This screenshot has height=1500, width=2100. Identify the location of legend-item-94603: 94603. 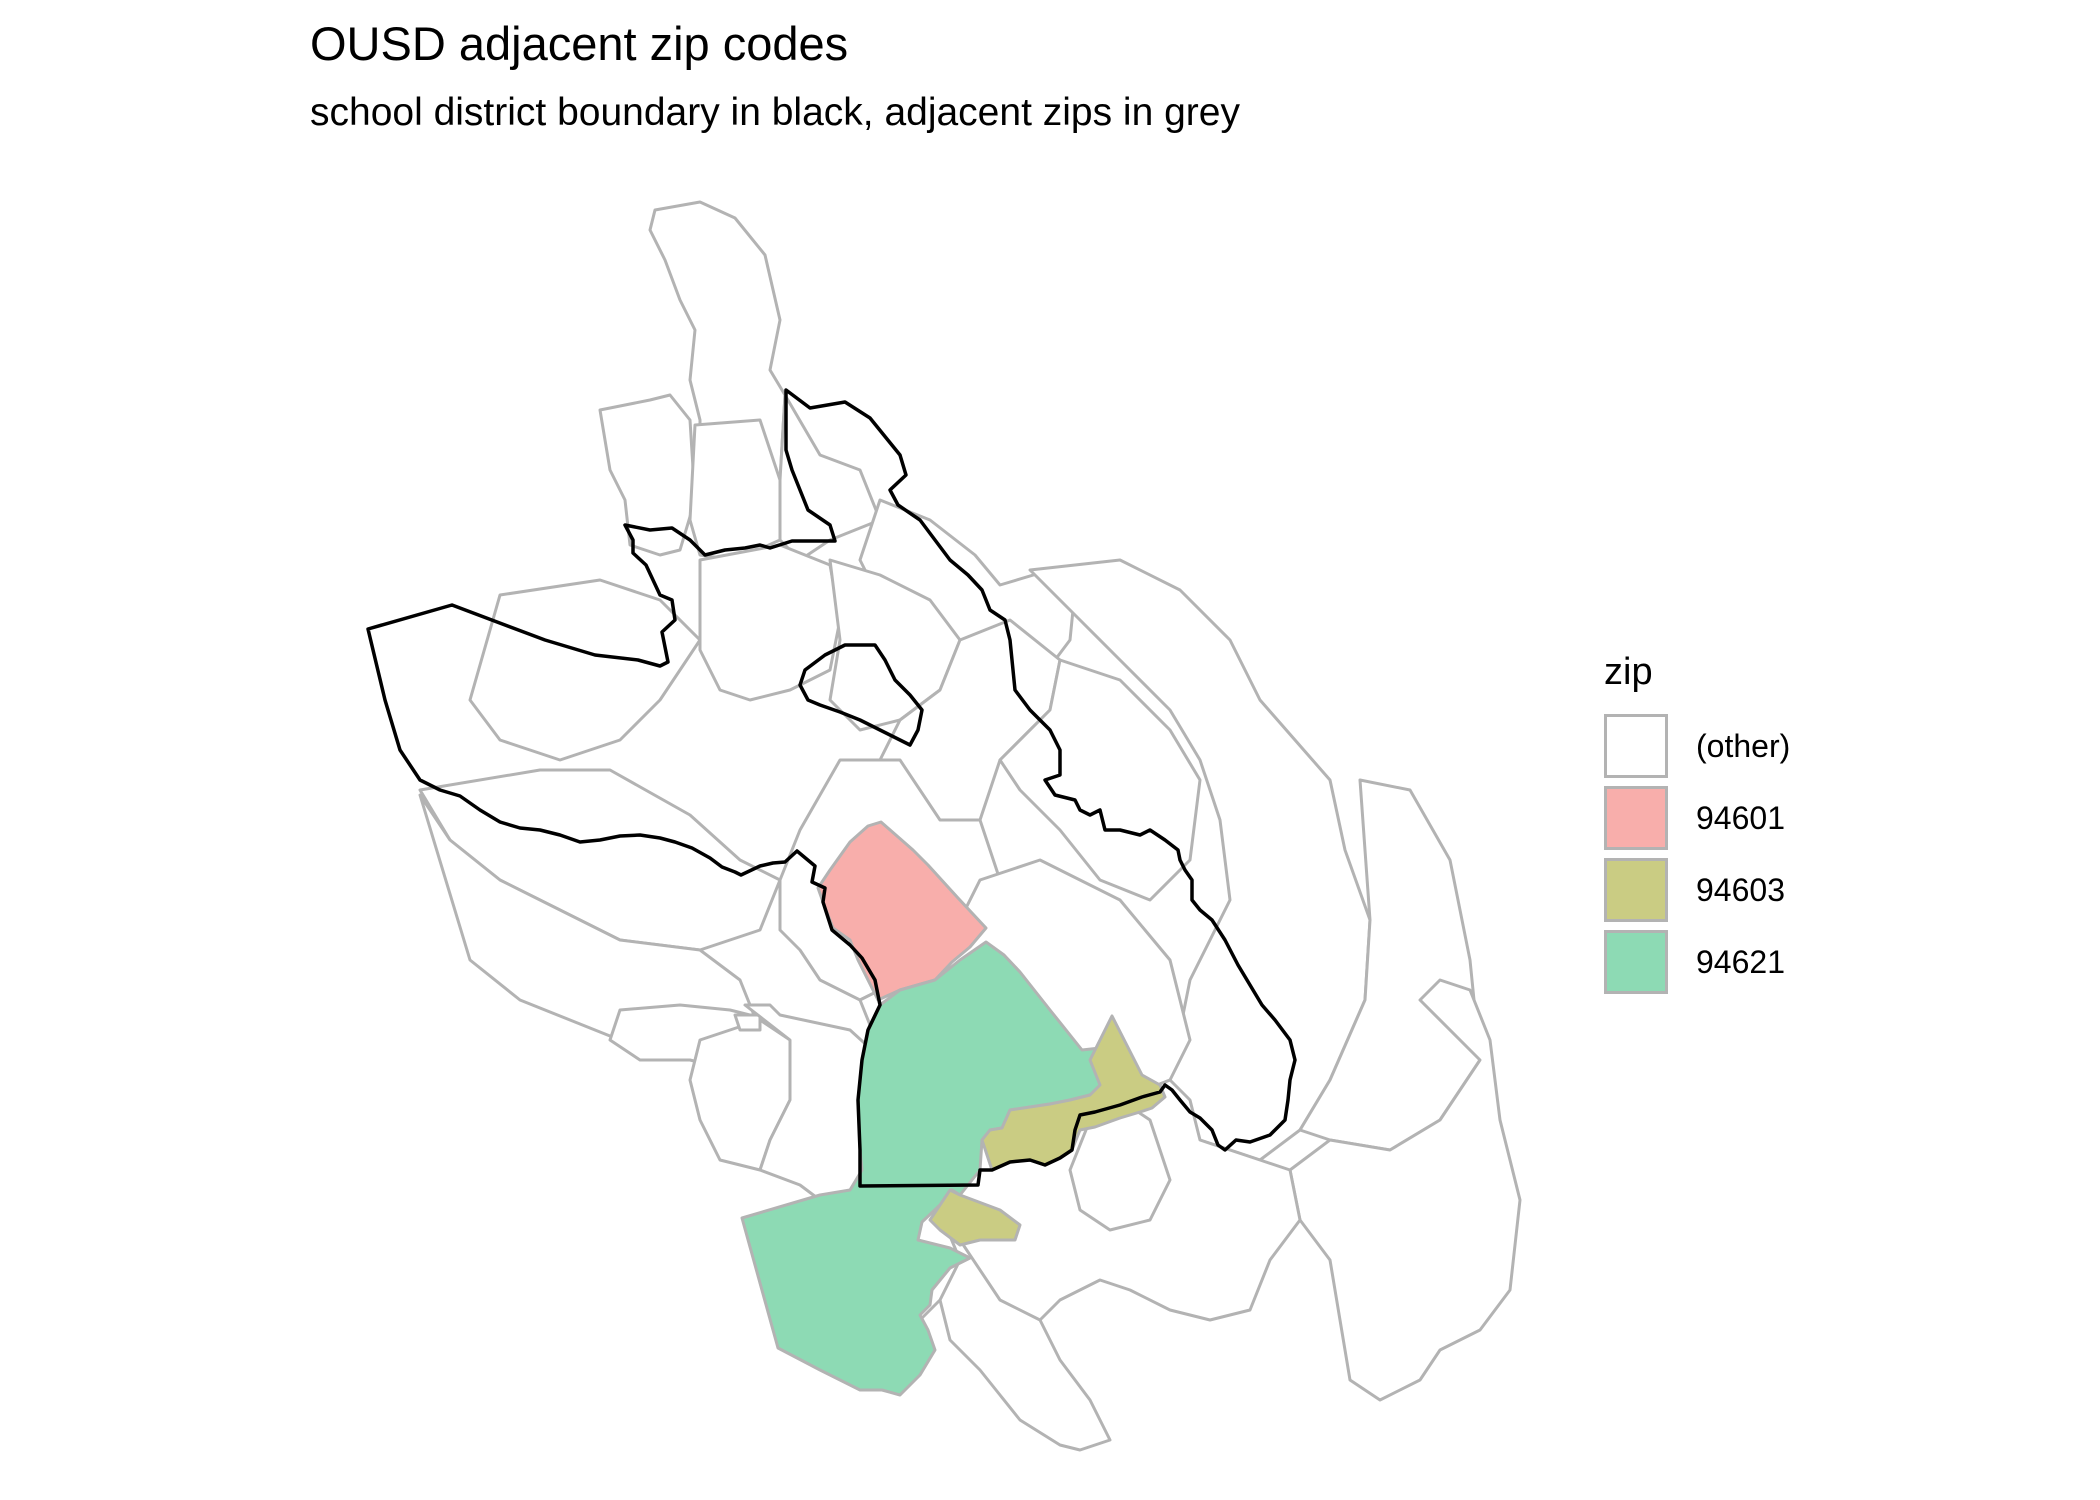
(1697, 890).